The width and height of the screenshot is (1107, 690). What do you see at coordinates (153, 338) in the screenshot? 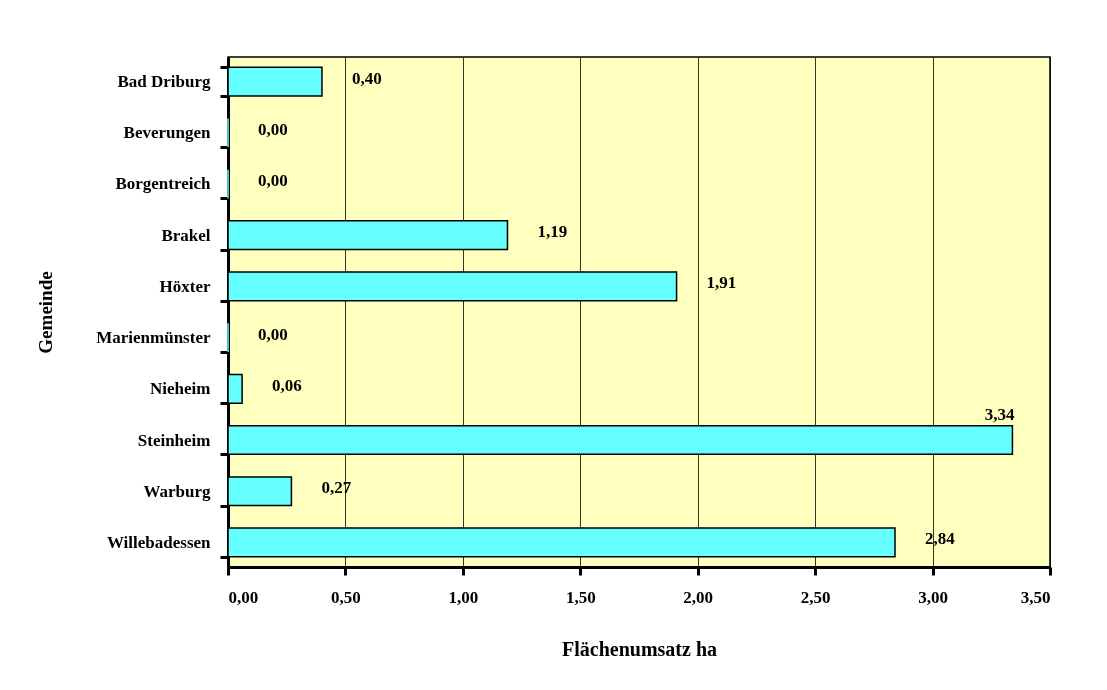
I see `y-tick-label: Marienmünster` at bounding box center [153, 338].